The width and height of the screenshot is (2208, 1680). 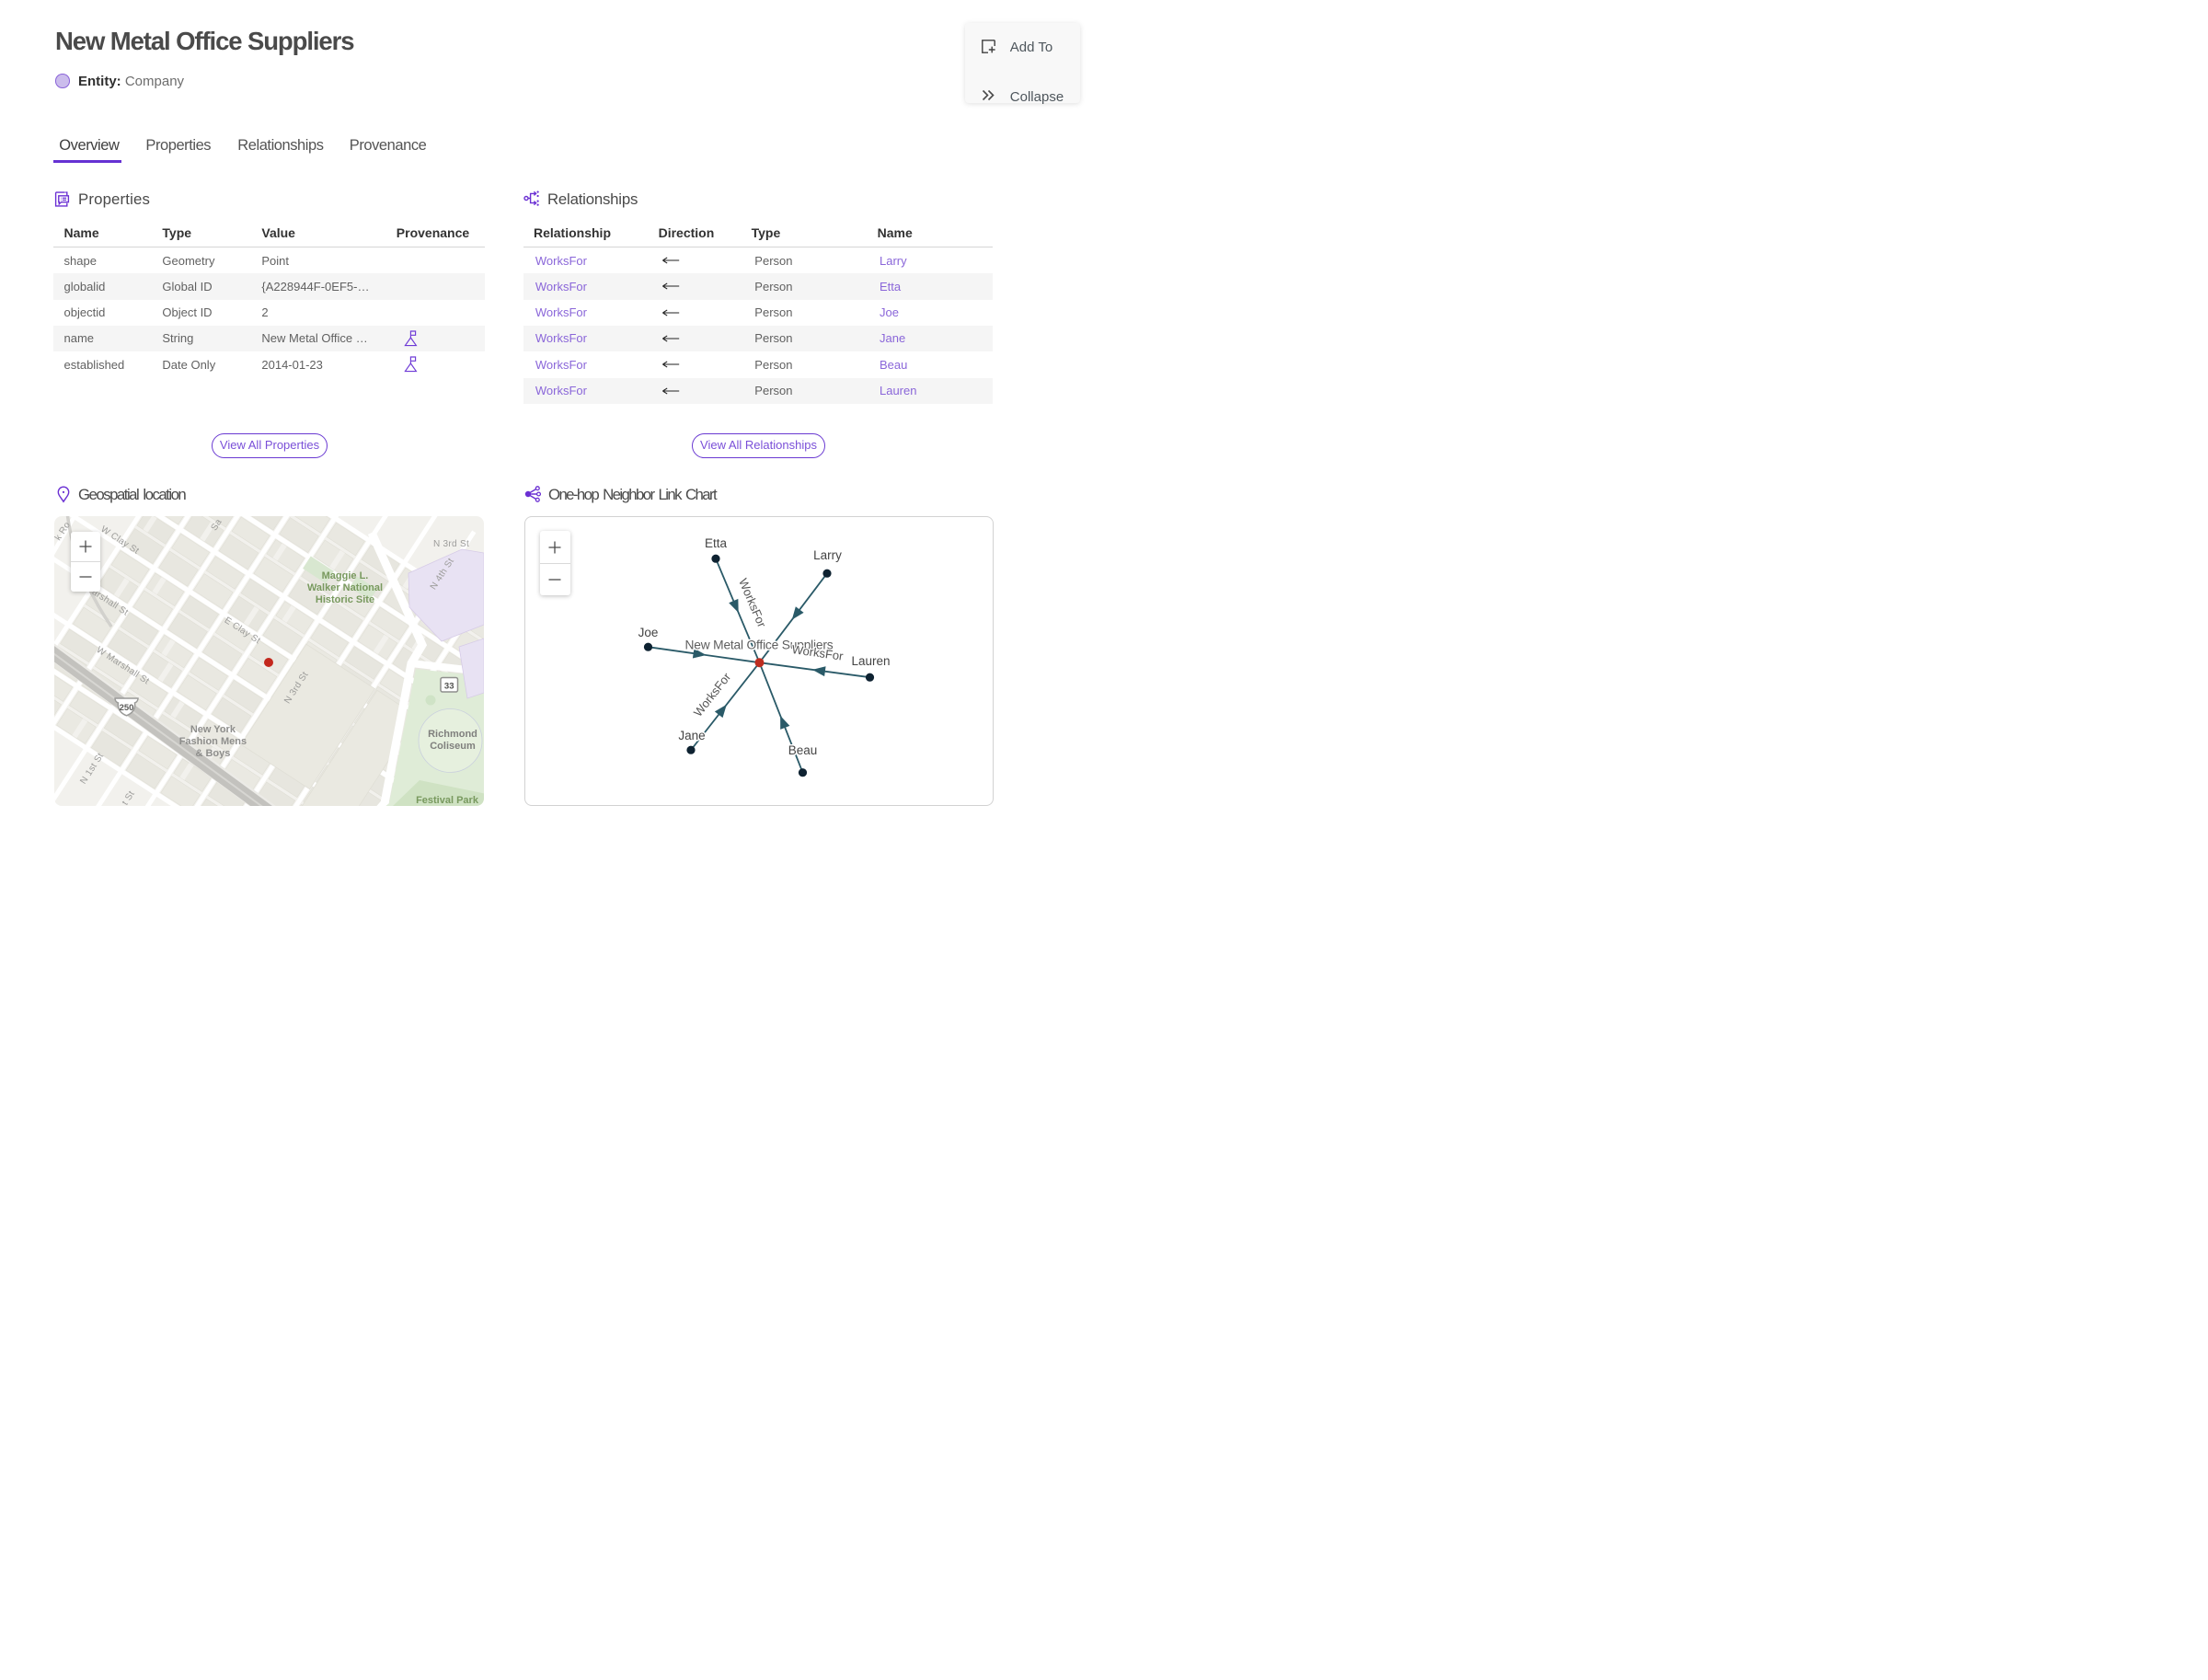 What do you see at coordinates (213, 741) in the screenshot?
I see `svg-text: Fashion Mens` at bounding box center [213, 741].